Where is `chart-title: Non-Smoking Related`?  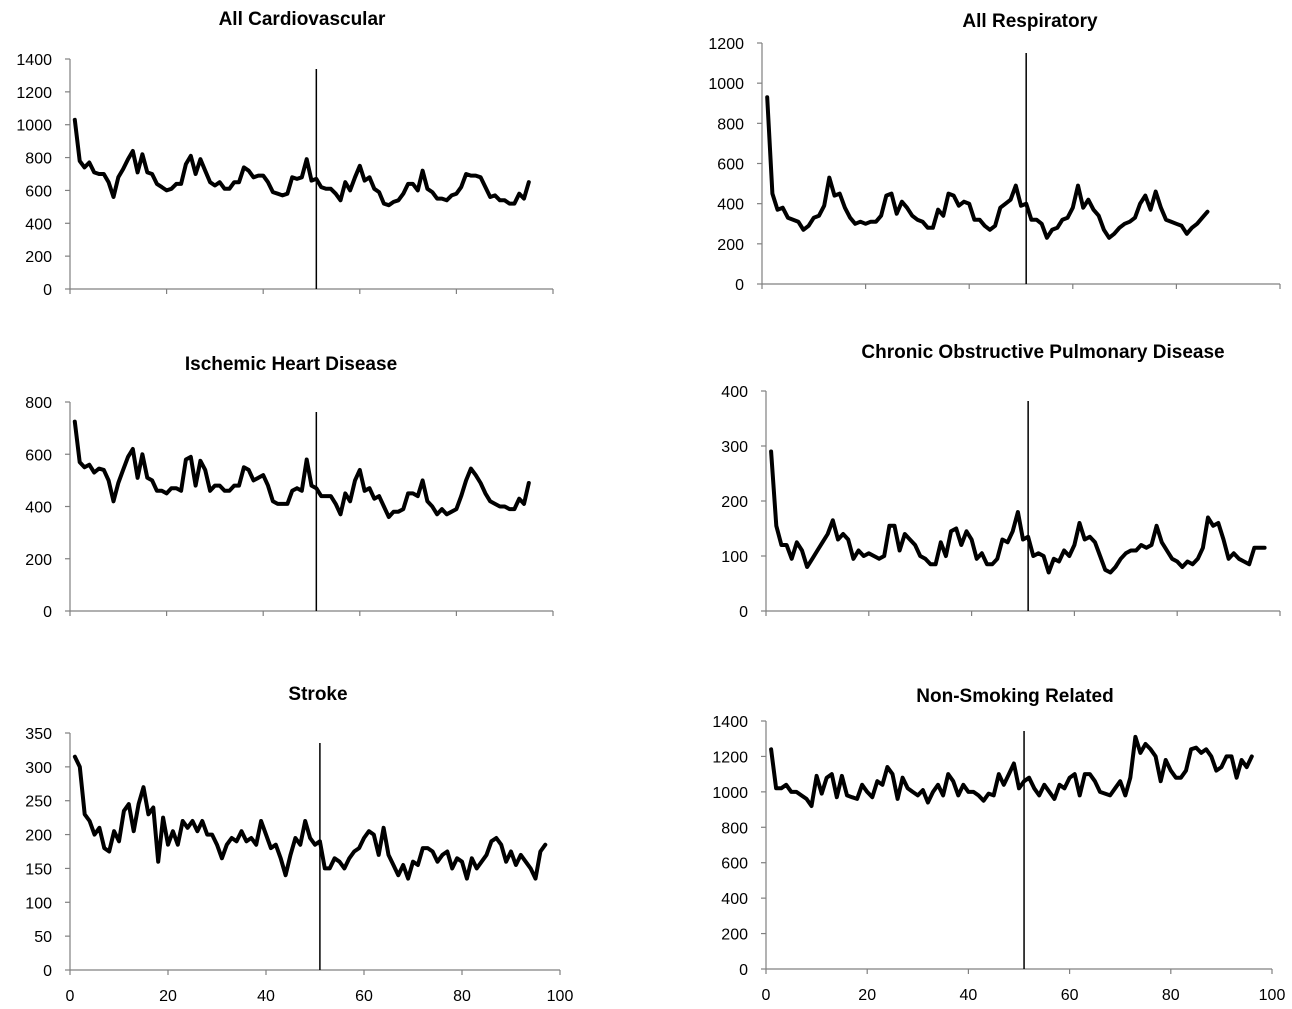
chart-title: Non-Smoking Related is located at coordinates (1014, 696).